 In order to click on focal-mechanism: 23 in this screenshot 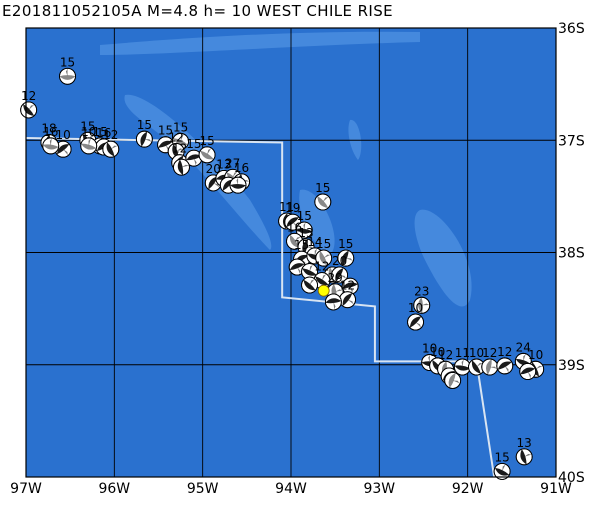, I will do `click(422, 299)`.